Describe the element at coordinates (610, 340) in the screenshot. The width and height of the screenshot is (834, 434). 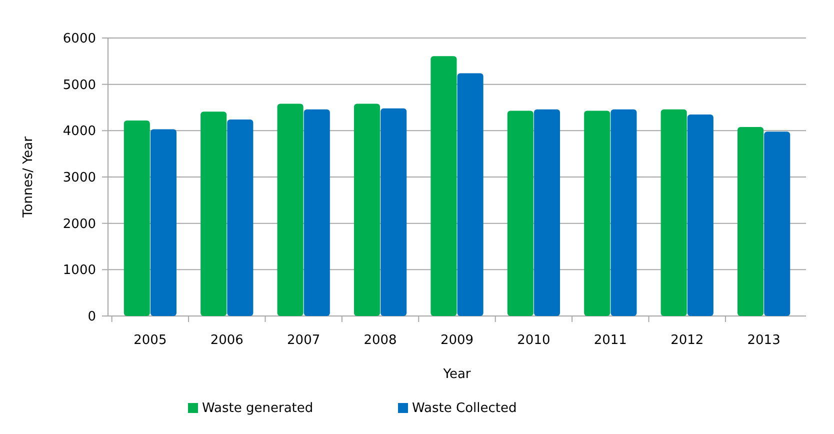
I see `x-tick-label: 2011` at that location.